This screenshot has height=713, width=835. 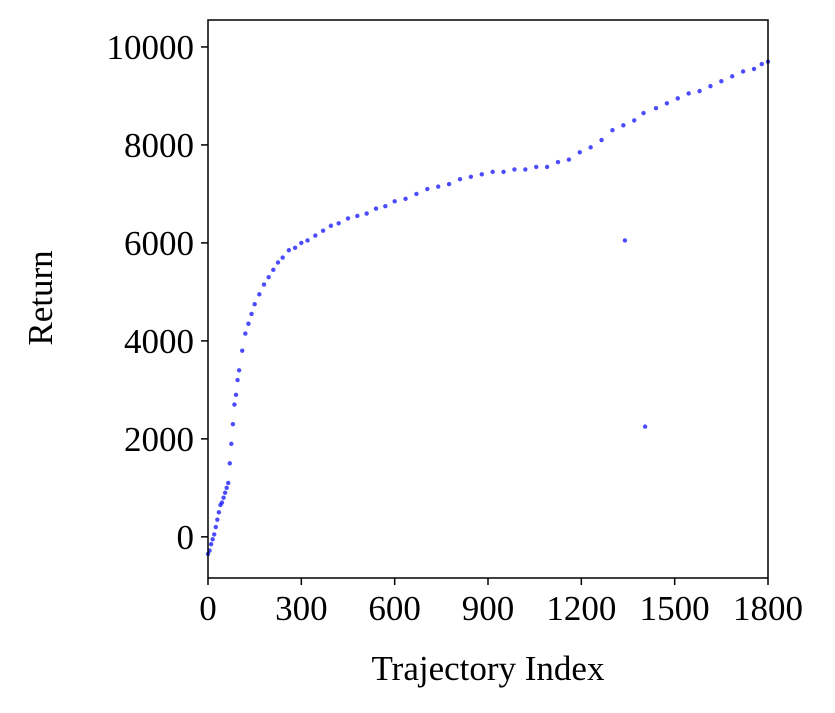 I want to click on y-tick-label: 2000, so click(x=159, y=439).